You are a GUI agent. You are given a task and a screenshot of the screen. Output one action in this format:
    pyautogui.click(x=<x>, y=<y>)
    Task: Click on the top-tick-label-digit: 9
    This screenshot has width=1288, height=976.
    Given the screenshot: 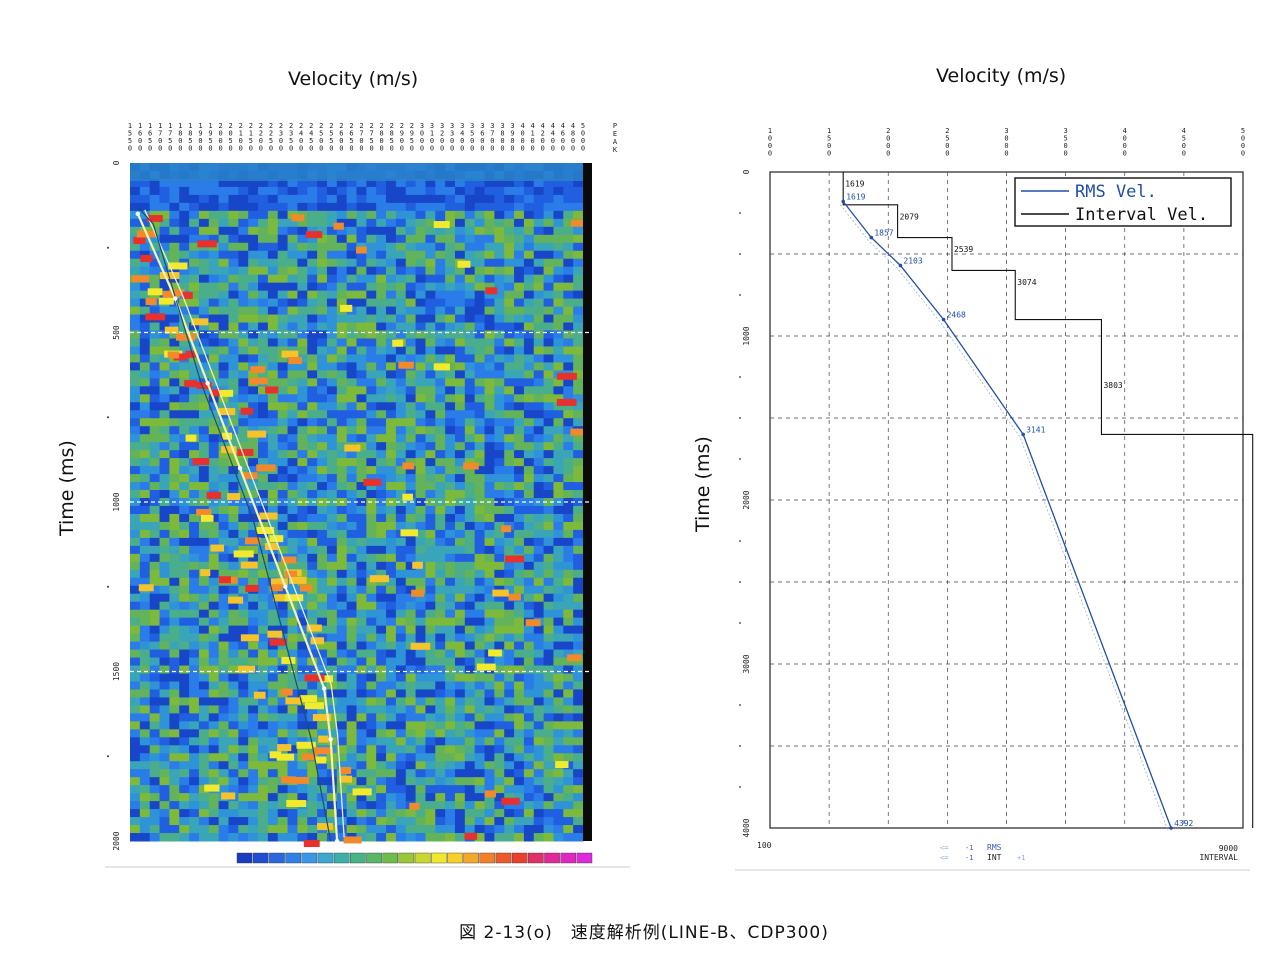 What is the action you would take?
    pyautogui.click(x=210, y=134)
    